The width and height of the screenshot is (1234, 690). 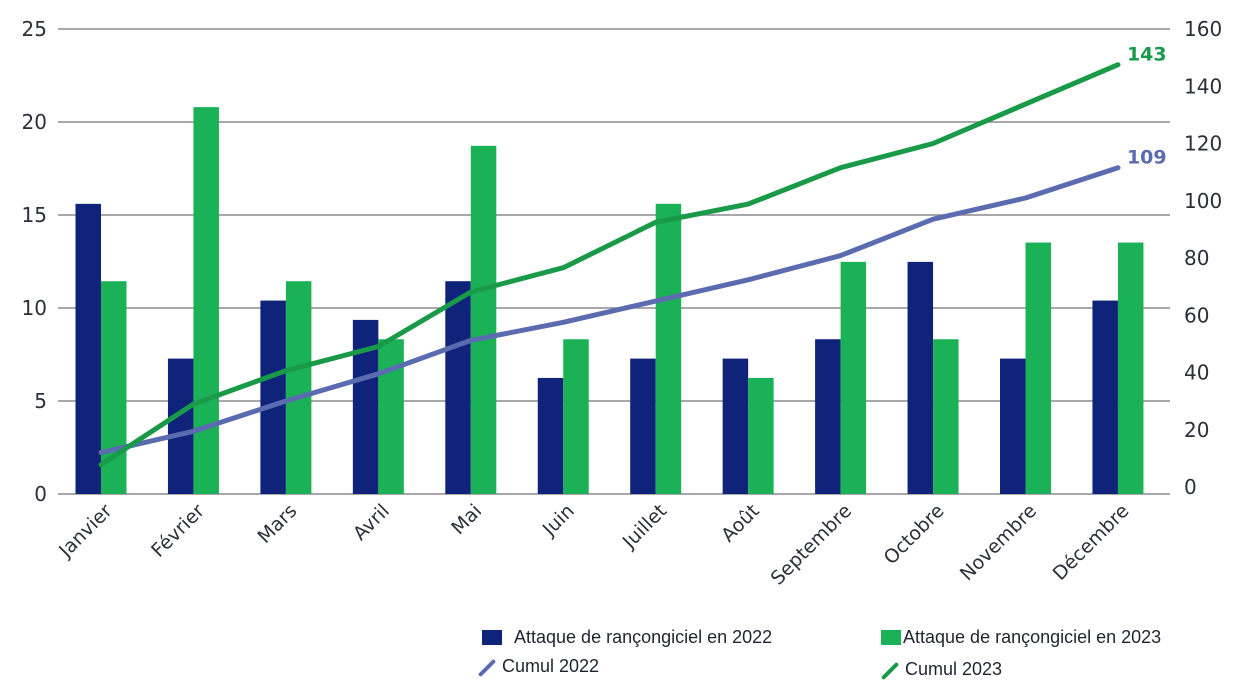 What do you see at coordinates (1130, 368) in the screenshot?
I see `bar-2023-décembre` at bounding box center [1130, 368].